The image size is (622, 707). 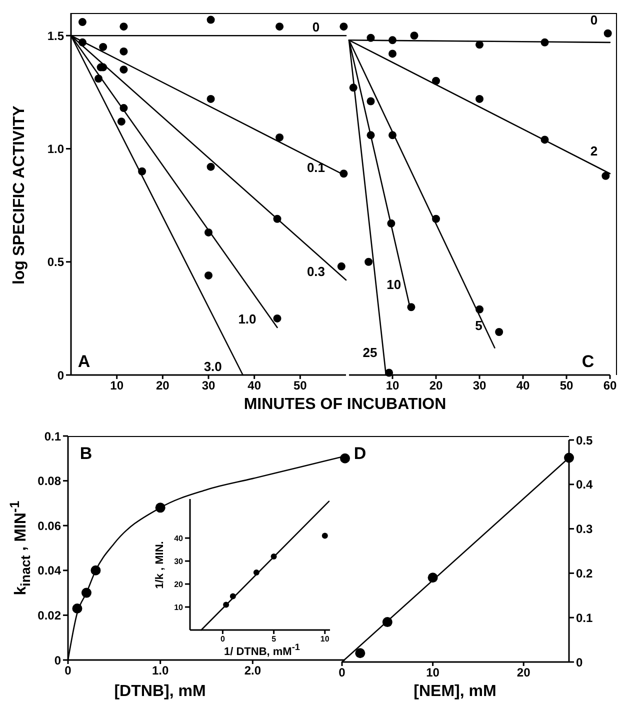 What do you see at coordinates (55, 149) in the screenshot?
I see `y-tick-label: 1.0` at bounding box center [55, 149].